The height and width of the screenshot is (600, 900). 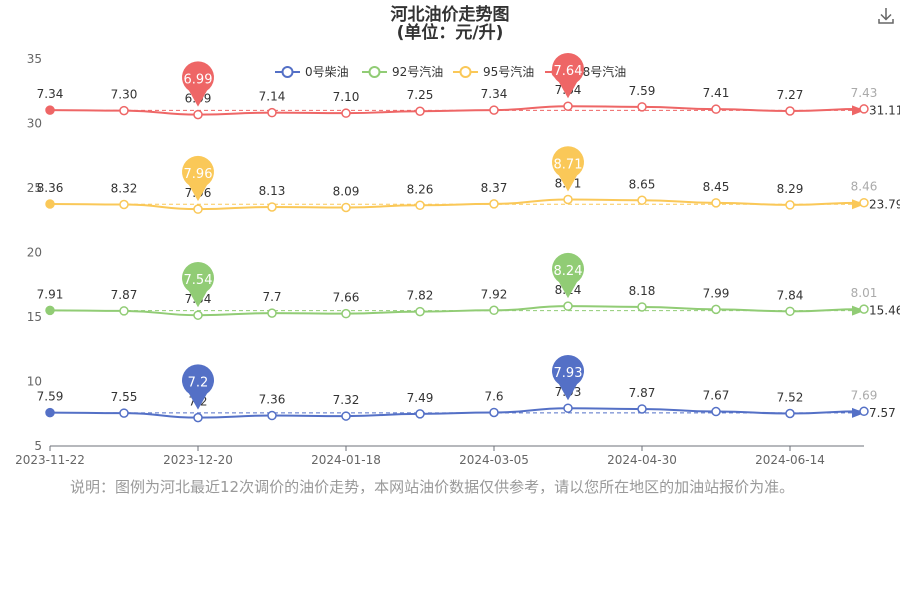 I want to click on data-label: 7.59, so click(x=50, y=397).